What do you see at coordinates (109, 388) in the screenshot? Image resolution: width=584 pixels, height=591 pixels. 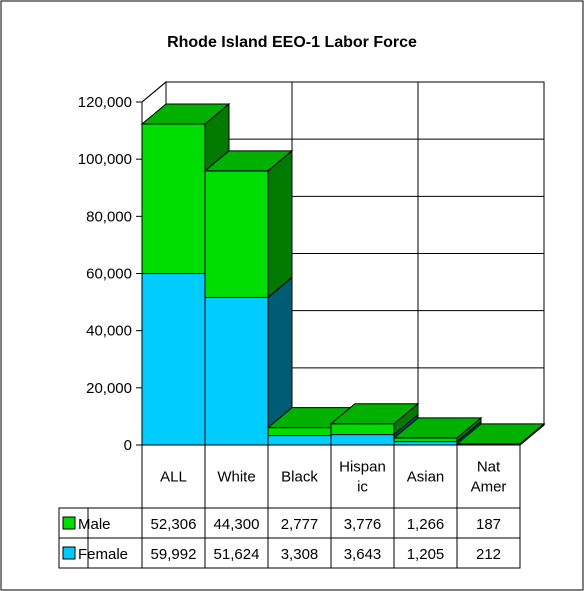 I see `y-tick-label: 20,000` at bounding box center [109, 388].